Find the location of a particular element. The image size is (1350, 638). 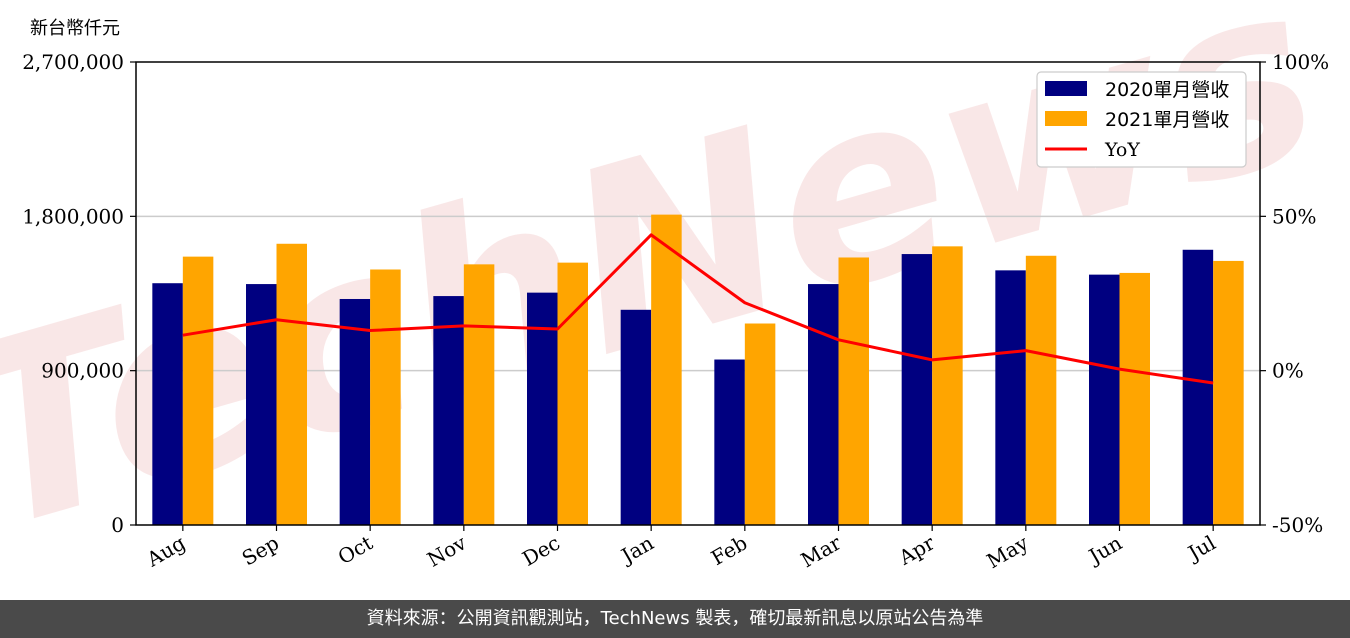

bar-2021-mar is located at coordinates (853, 391).